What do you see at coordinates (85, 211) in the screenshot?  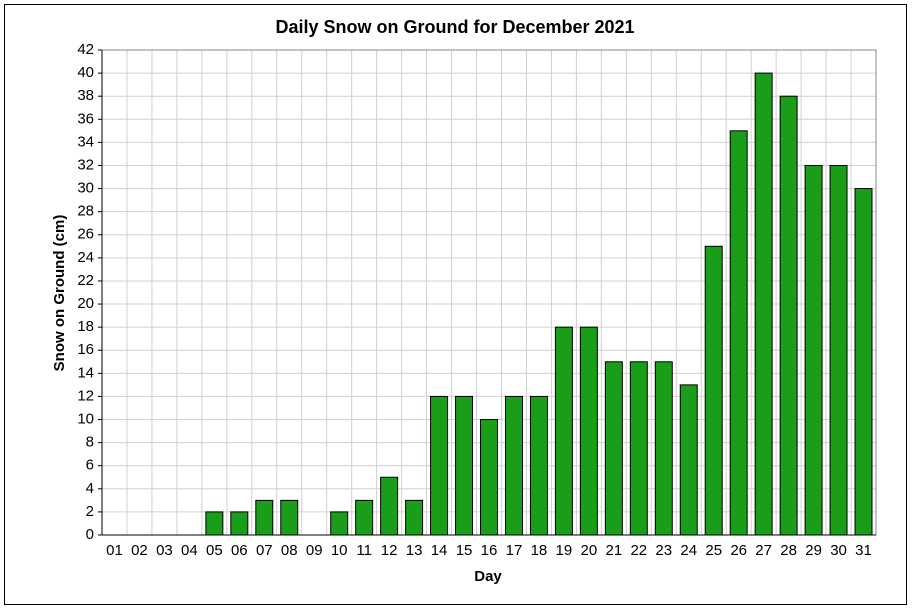 I see `y-tick-label: 28` at bounding box center [85, 211].